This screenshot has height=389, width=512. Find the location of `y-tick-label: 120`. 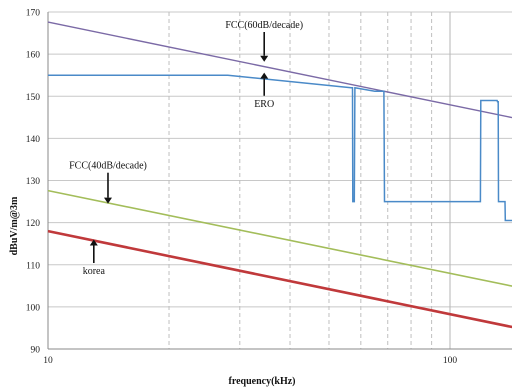

y-tick-label: 120 is located at coordinates (33, 224).